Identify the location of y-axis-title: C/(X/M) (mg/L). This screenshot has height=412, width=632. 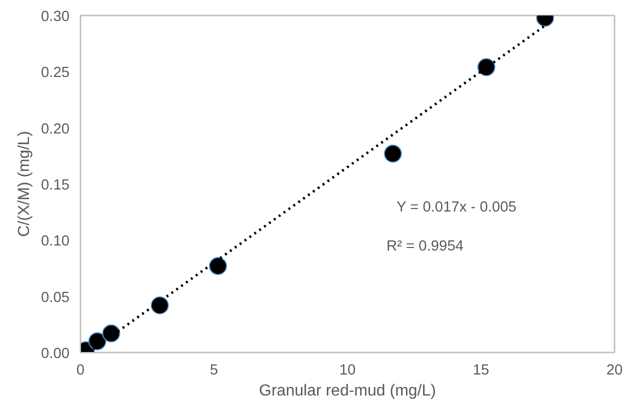
(24, 184).